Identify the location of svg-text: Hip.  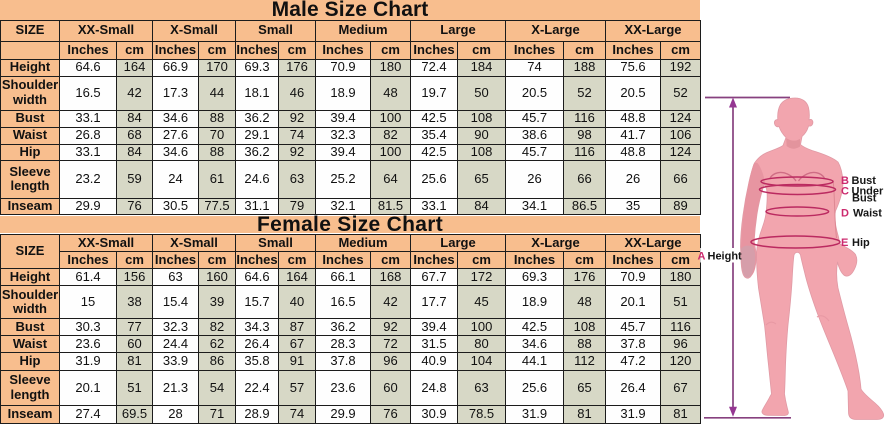
(861, 243).